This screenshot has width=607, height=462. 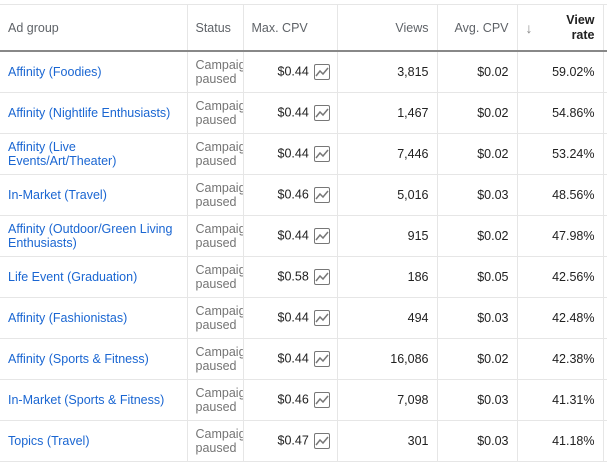 I want to click on ad-group-link: Affinity (Foodies), so click(x=94, y=72).